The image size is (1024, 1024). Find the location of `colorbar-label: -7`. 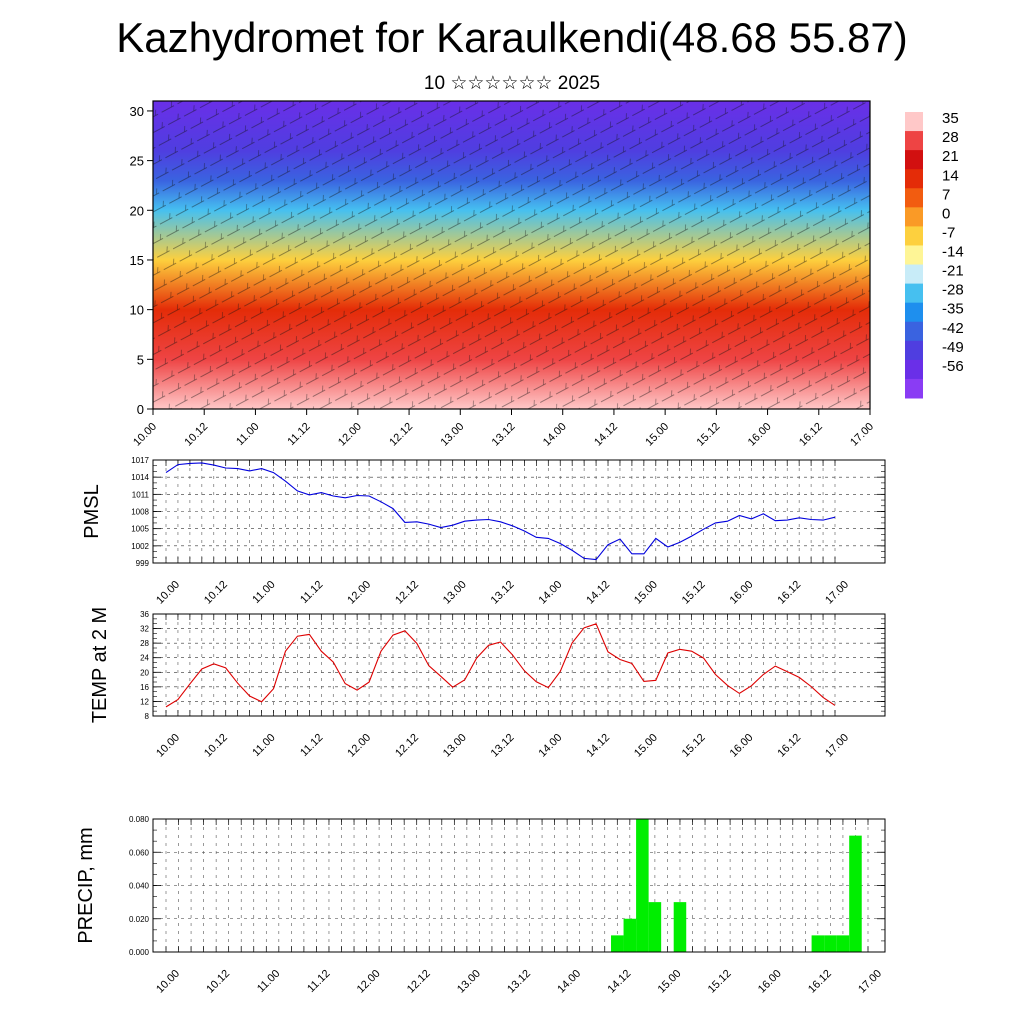

colorbar-label: -7 is located at coordinates (948, 232).